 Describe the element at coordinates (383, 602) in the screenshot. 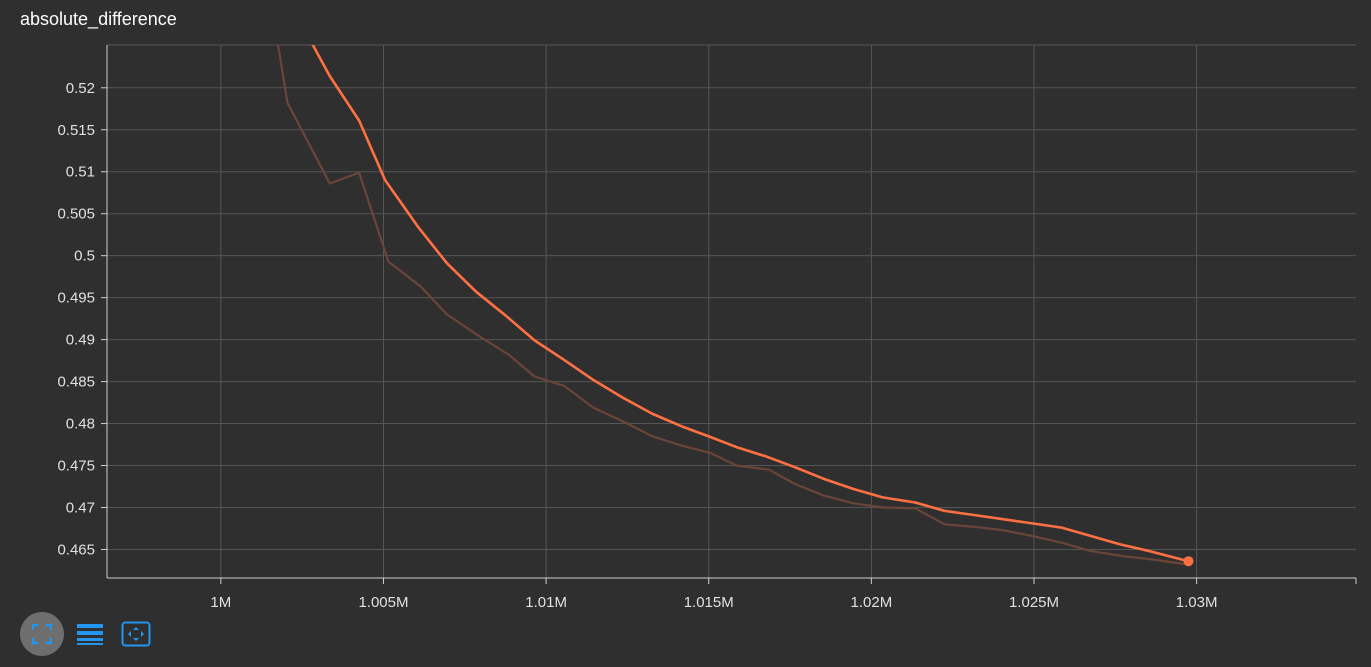

I see `x-tick-label: 1.005M` at that location.